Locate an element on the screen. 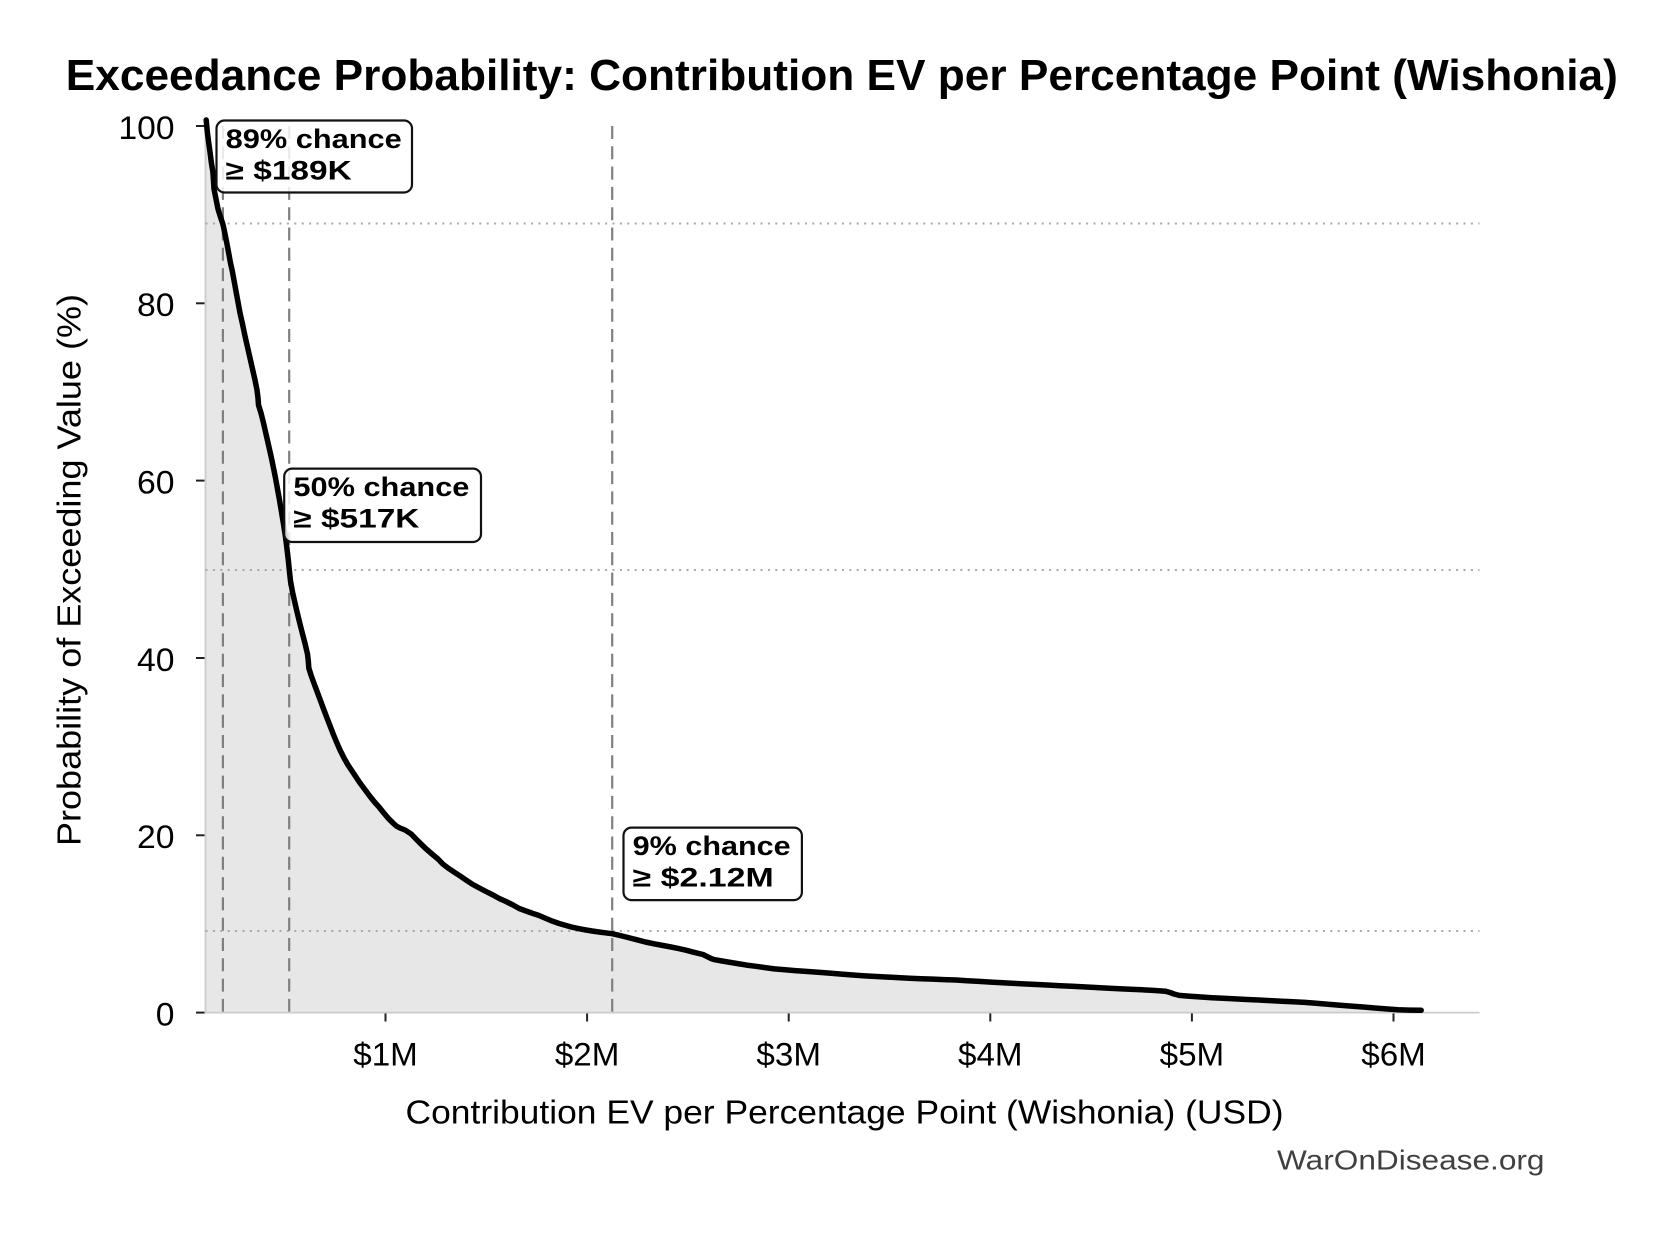  svg-text: 50% chance is located at coordinates (381, 487).